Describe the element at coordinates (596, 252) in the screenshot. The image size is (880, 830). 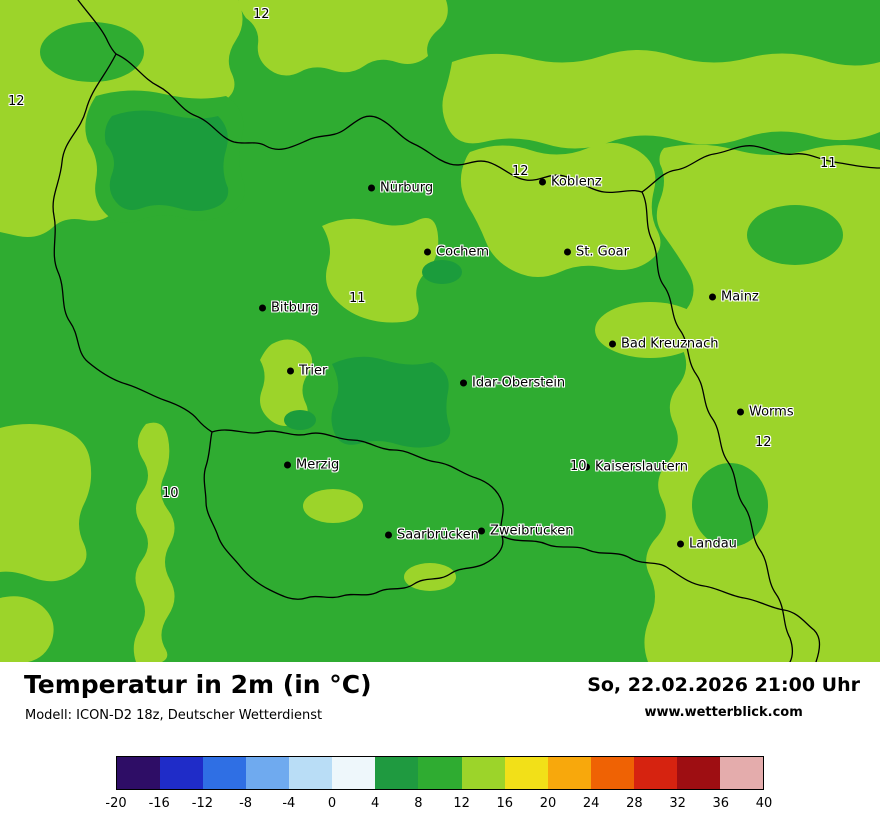
I see `city-marker-st-goar: St. Goar` at that location.